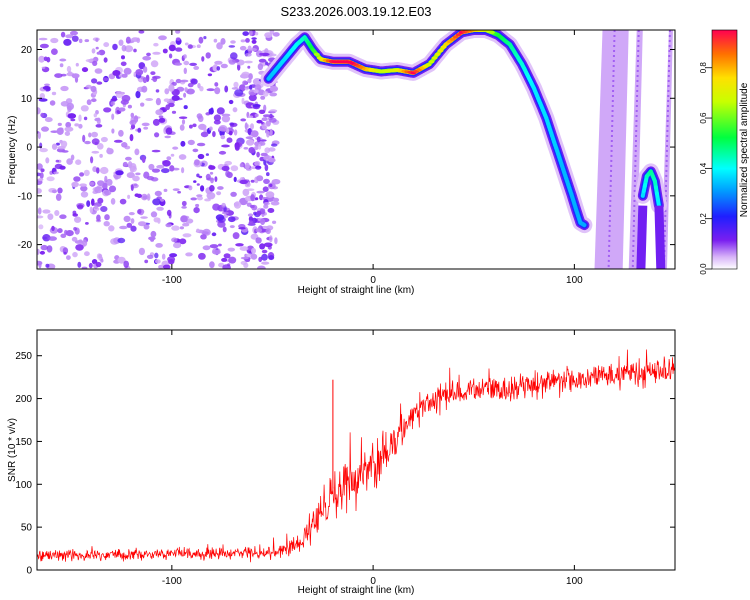 This screenshot has width=750, height=600. Describe the element at coordinates (356, 590) in the screenshot. I see `snr-x-axis-label: Height of straight line (km)` at that location.